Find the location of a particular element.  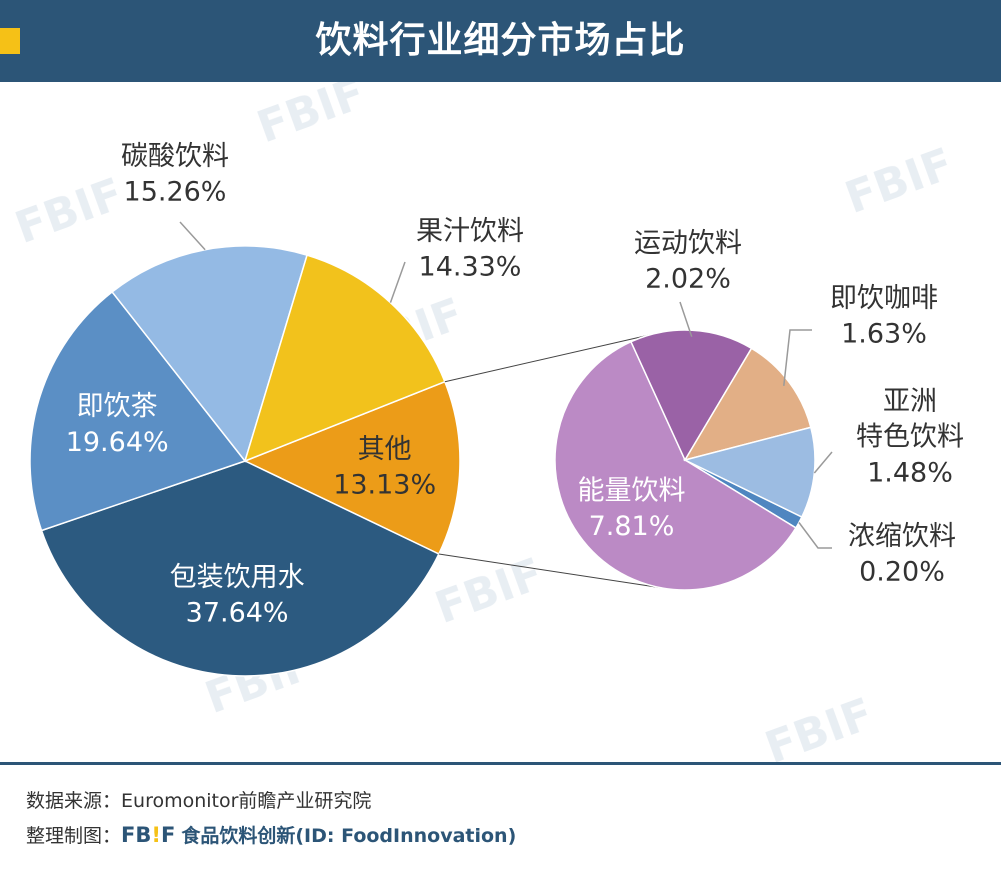

sub-slice-label: 即饮咖啡 1.63% is located at coordinates (884, 316).